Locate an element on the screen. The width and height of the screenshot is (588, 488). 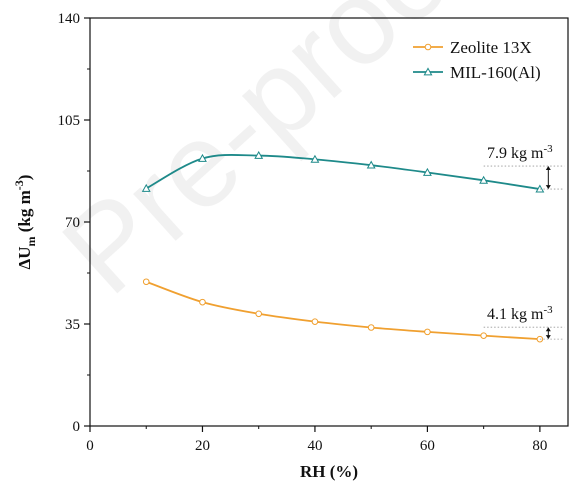
y-tick-label: 0 is located at coordinates (77, 427).